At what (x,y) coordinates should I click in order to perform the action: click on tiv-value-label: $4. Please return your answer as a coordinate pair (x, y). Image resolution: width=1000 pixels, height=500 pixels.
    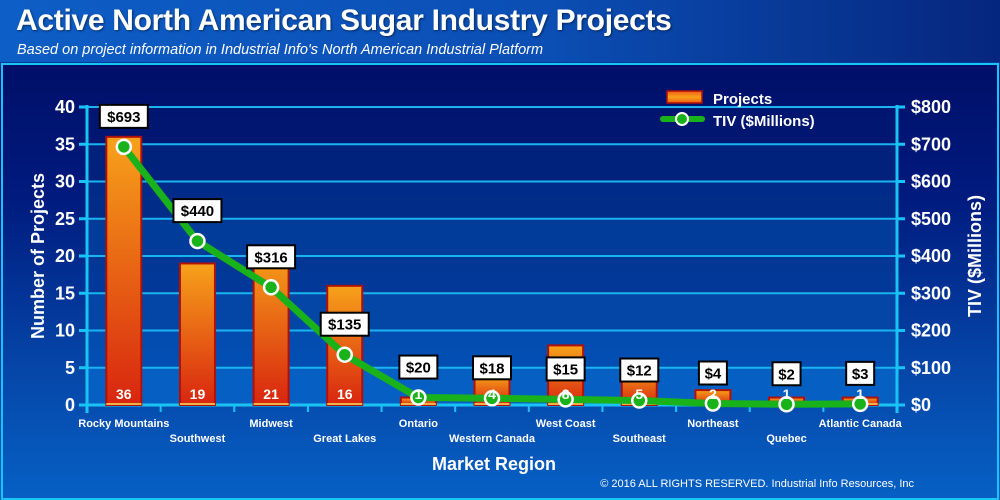
    Looking at the image, I should click on (713, 374).